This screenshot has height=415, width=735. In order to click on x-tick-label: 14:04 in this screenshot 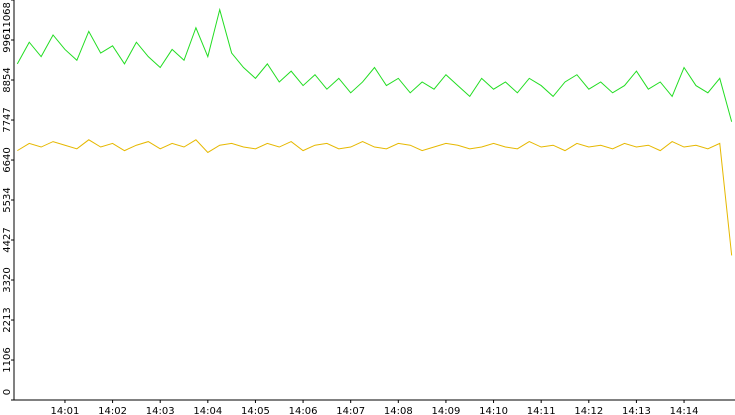, I will do `click(207, 410)`.